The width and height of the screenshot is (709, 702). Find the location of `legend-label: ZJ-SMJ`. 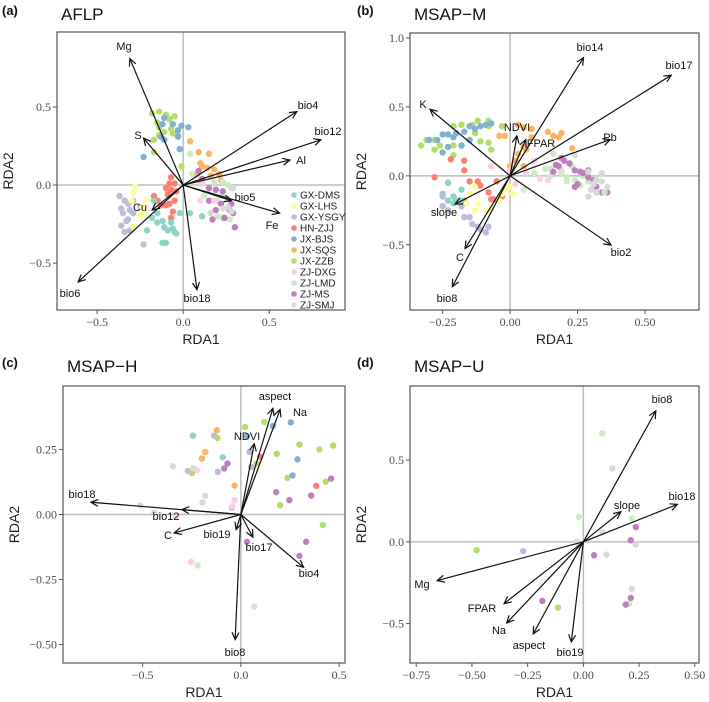

legend-label: ZJ-SMJ is located at coordinates (317, 306).